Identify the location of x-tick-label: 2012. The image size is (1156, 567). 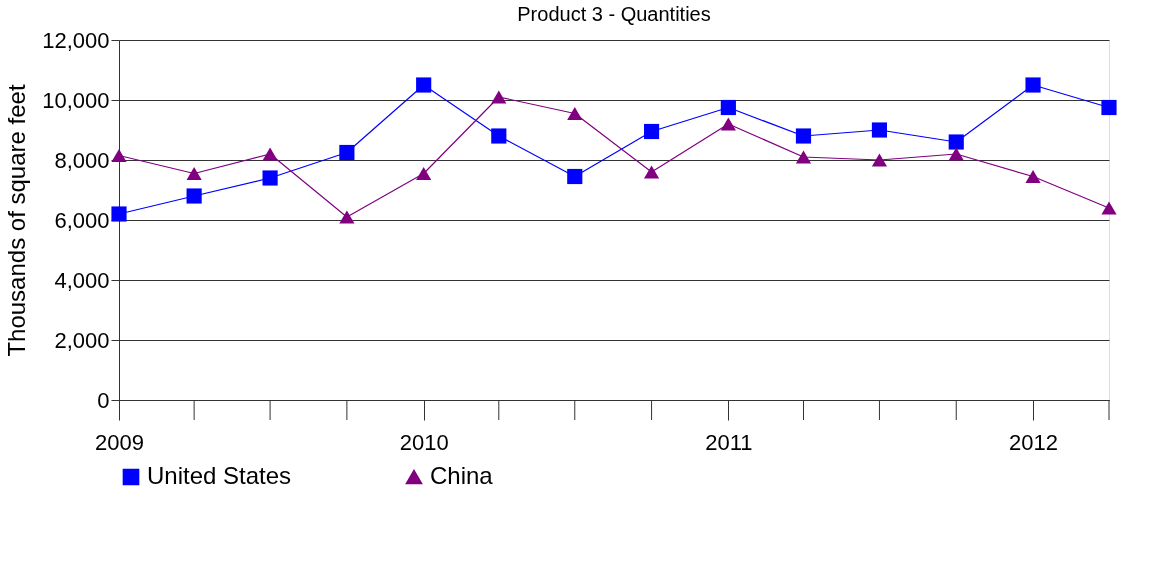
(1034, 442).